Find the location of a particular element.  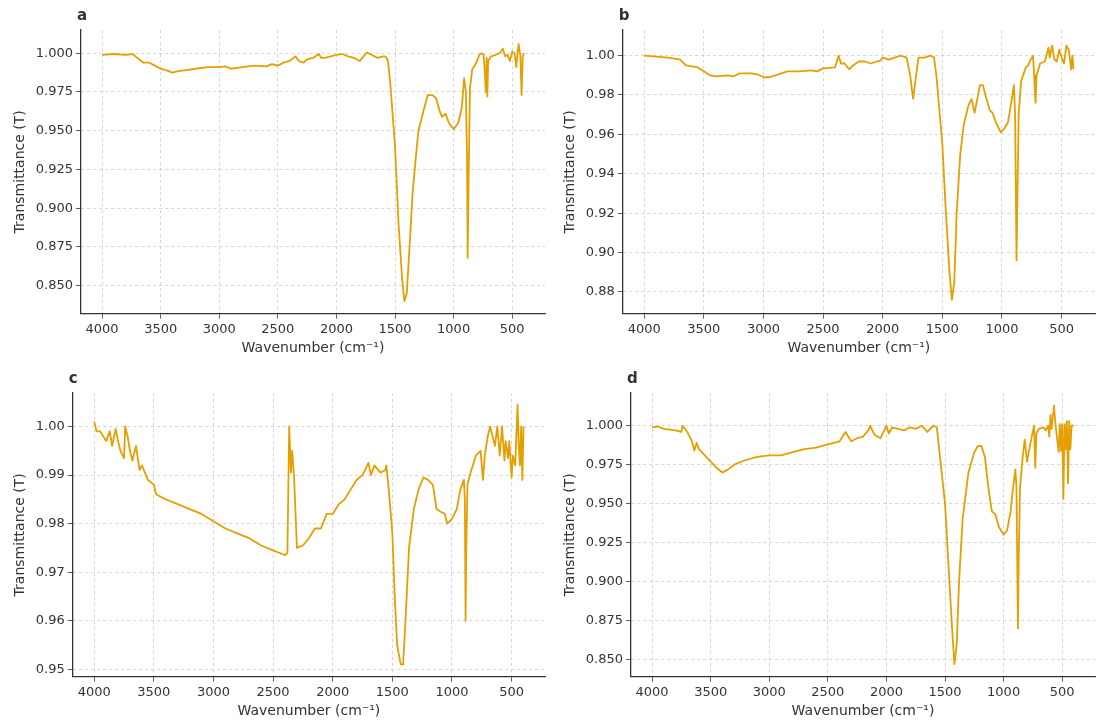

y-tick-label: 0.95 is located at coordinates (50, 668).